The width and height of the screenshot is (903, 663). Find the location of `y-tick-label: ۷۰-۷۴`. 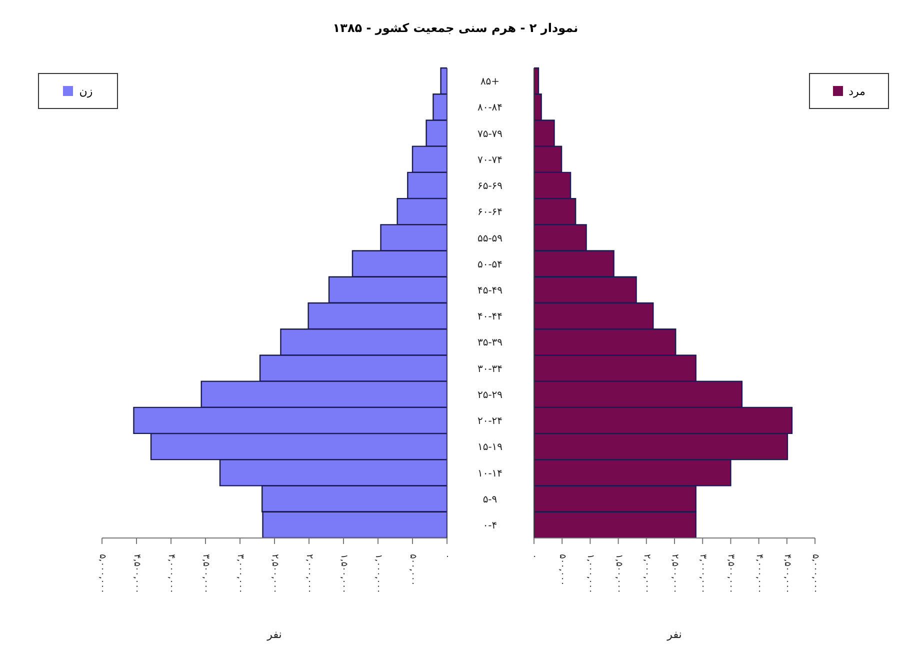

y-tick-label: ۷۰-۷۴ is located at coordinates (490, 160).